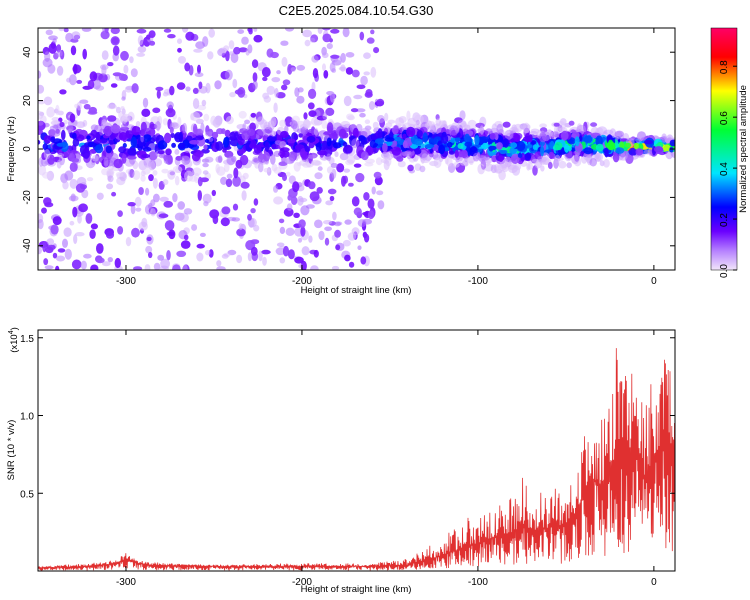  What do you see at coordinates (478, 582) in the screenshot?
I see `snr-x-tick-label: -100` at bounding box center [478, 582].